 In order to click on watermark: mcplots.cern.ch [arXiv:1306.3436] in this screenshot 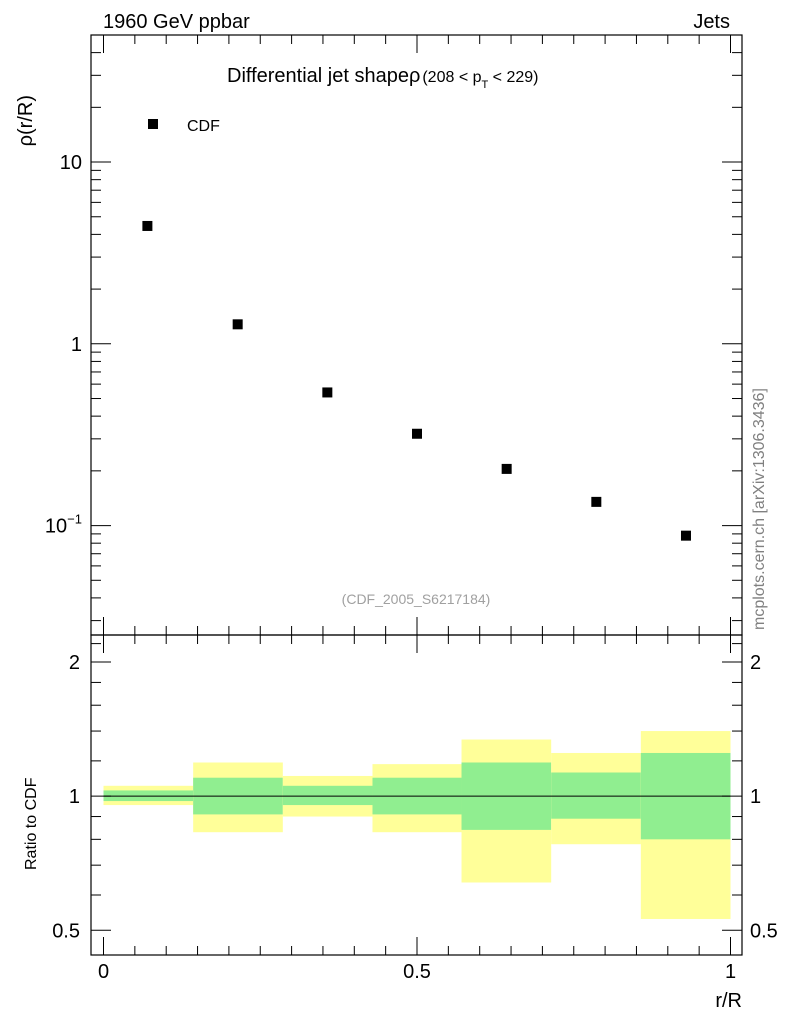, I will do `click(759, 509)`.